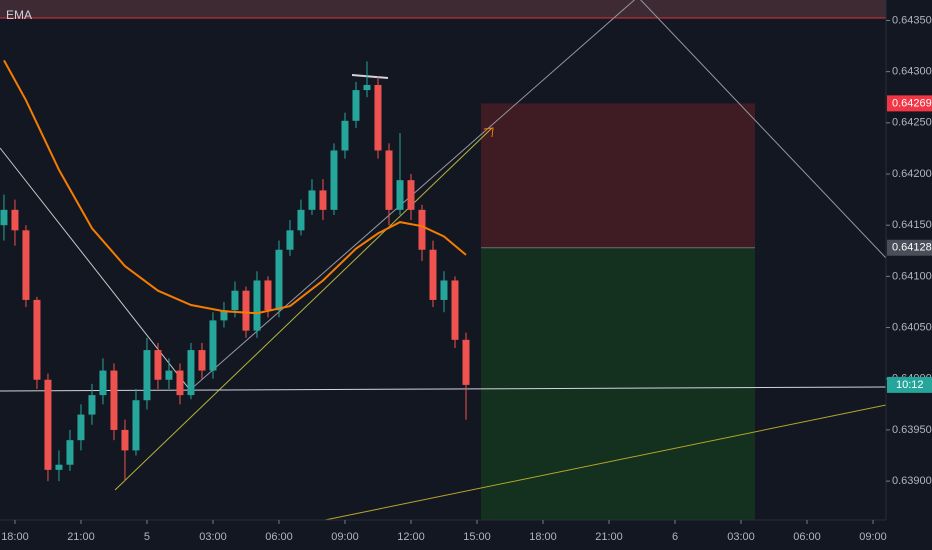 The image size is (932, 550). I want to click on countdown-box, so click(909, 384).